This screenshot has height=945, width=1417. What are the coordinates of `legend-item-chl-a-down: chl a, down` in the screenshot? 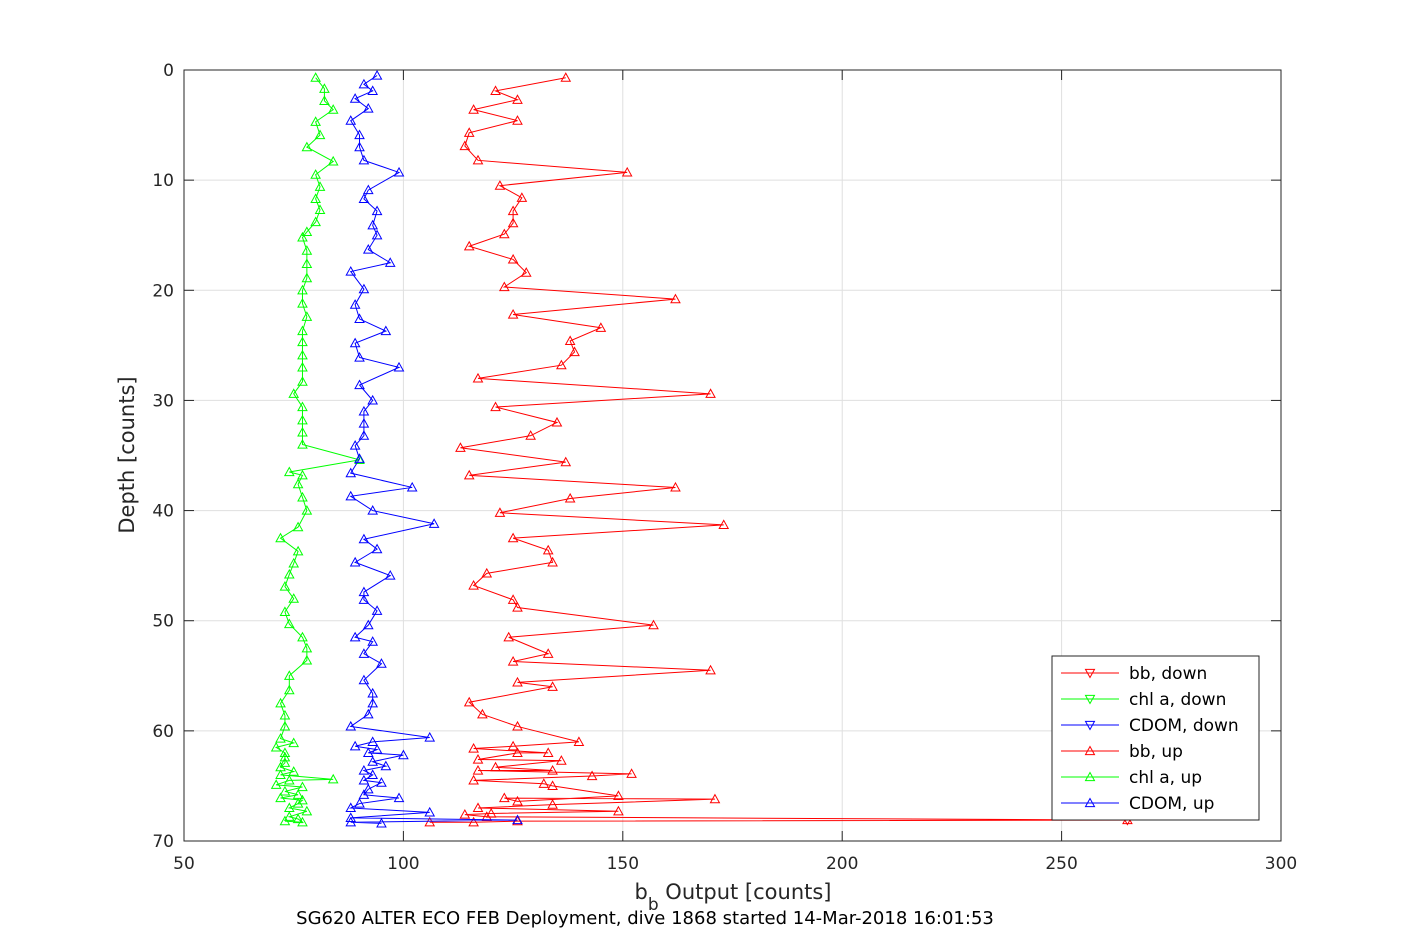 It's located at (1143, 700).